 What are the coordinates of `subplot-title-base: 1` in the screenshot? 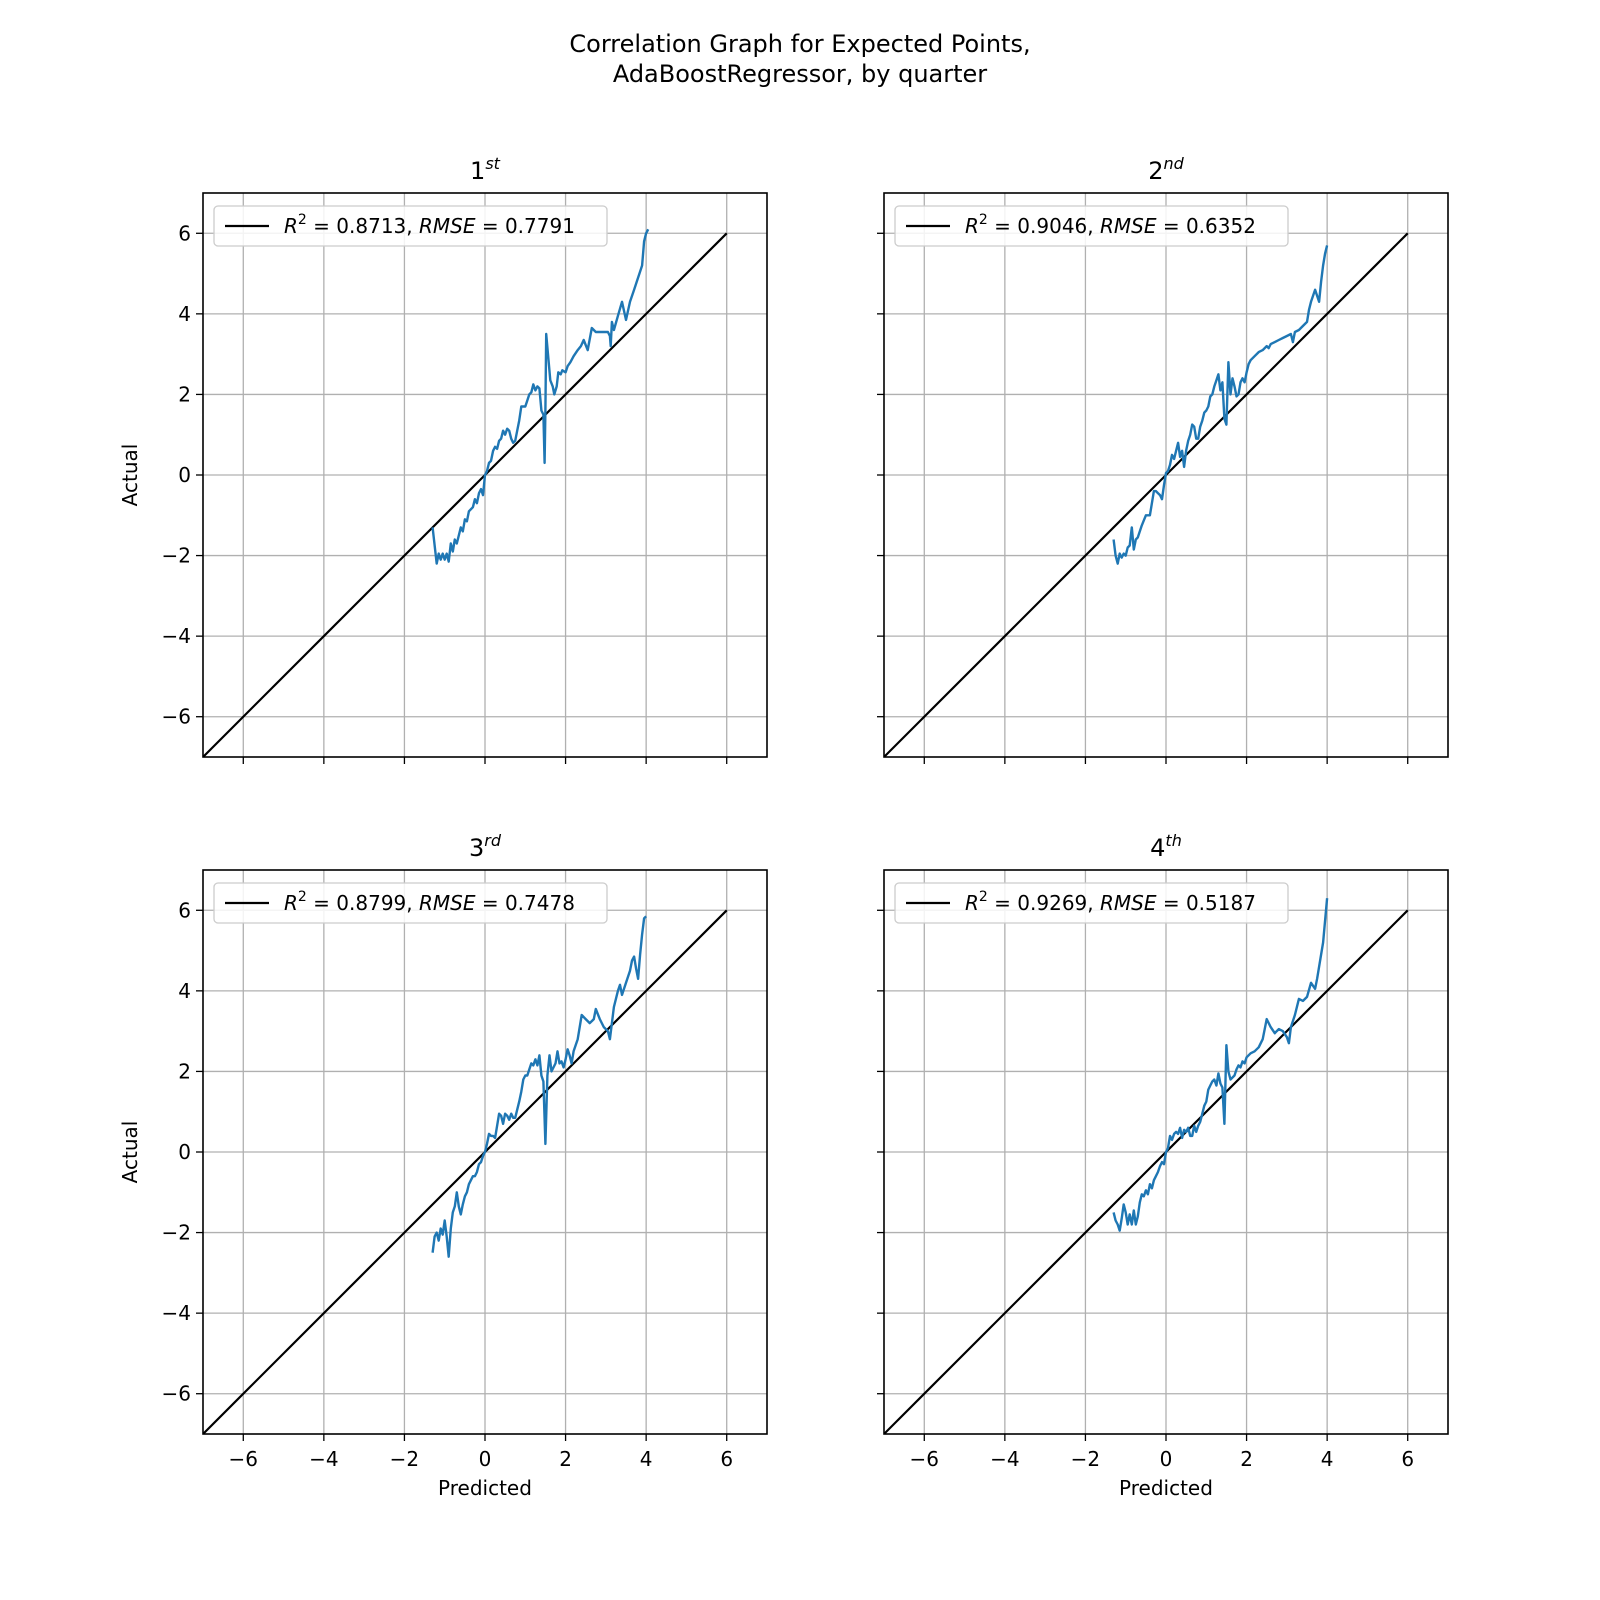 It's located at (477, 171).